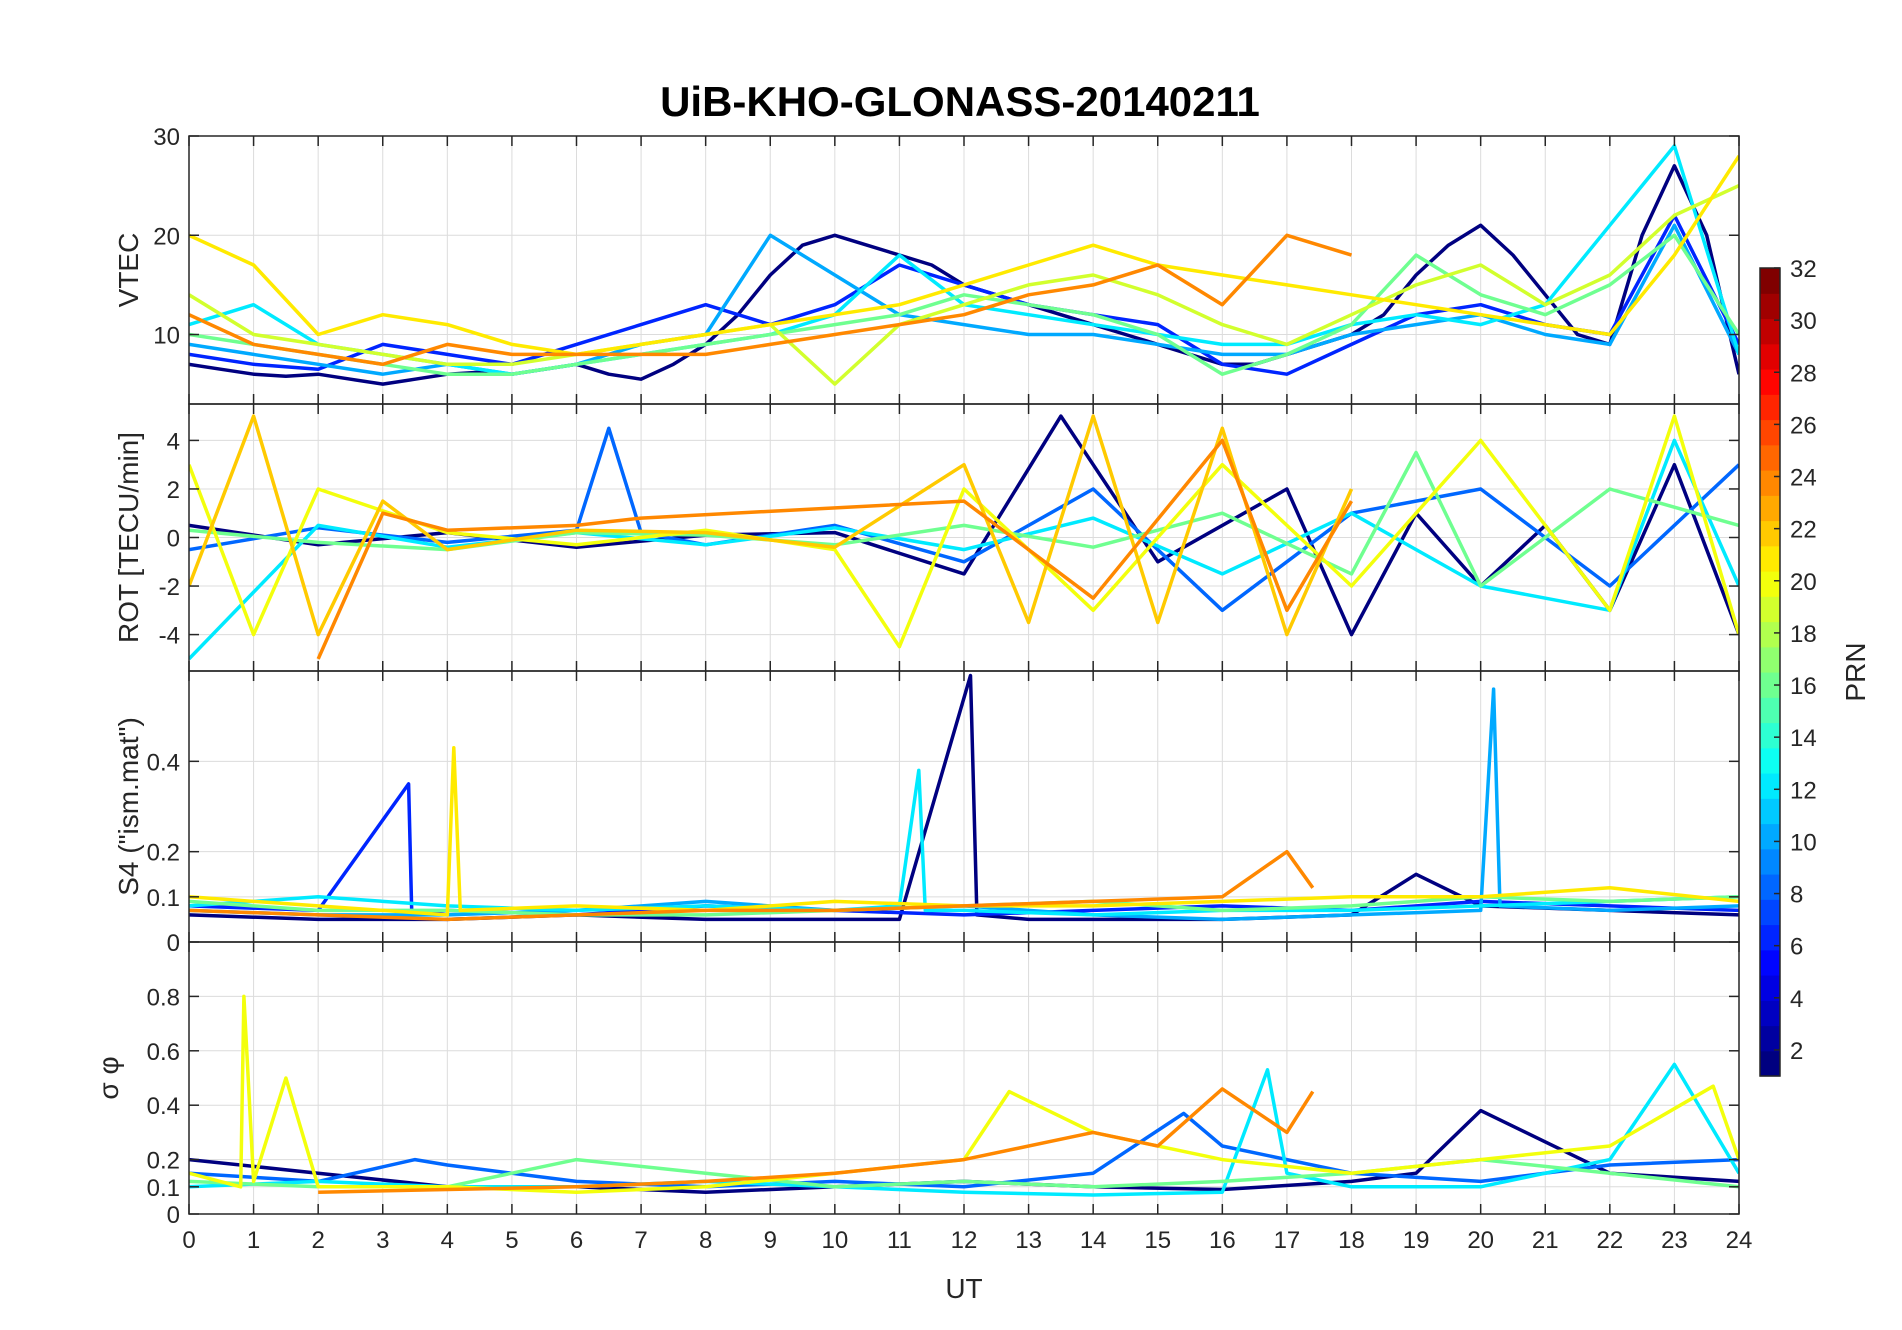 This screenshot has height=1330, width=1902. Describe the element at coordinates (963, 1288) in the screenshot. I see `x-axis-label: UT` at that location.